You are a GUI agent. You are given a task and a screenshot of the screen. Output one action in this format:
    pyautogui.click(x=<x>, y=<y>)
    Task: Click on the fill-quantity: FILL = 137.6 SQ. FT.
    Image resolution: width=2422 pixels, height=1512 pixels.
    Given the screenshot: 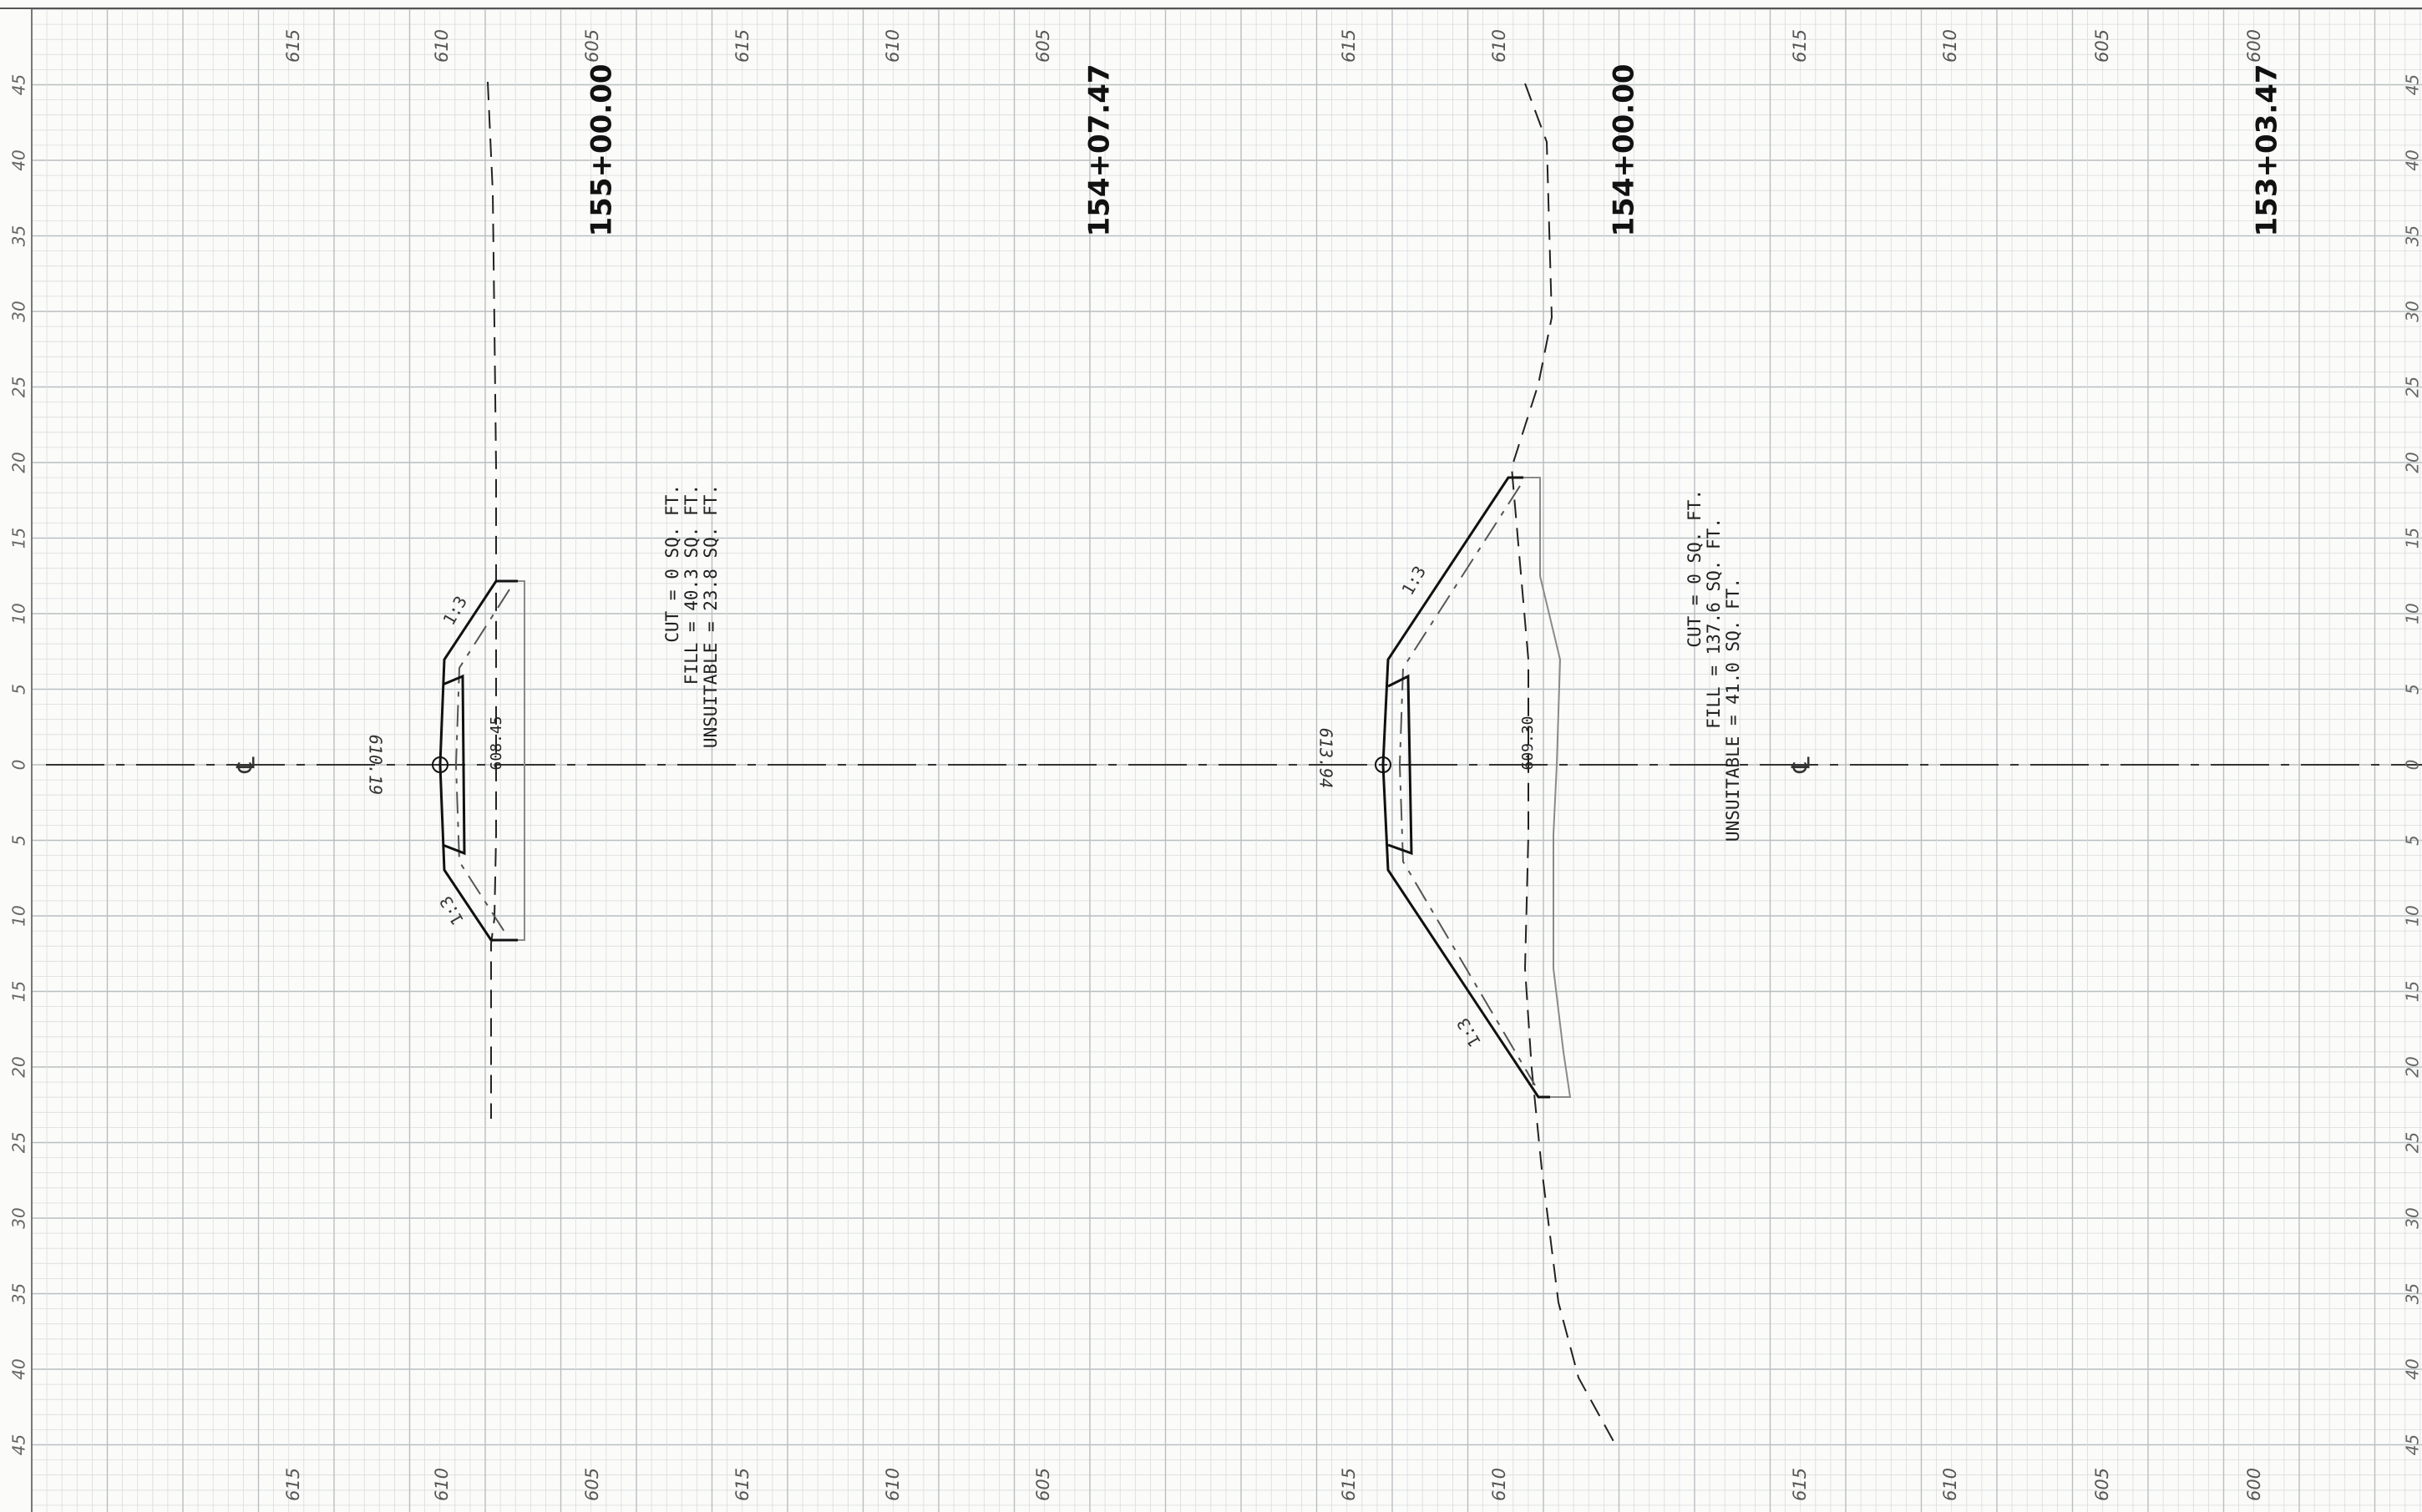 What is the action you would take?
    pyautogui.click(x=1714, y=623)
    